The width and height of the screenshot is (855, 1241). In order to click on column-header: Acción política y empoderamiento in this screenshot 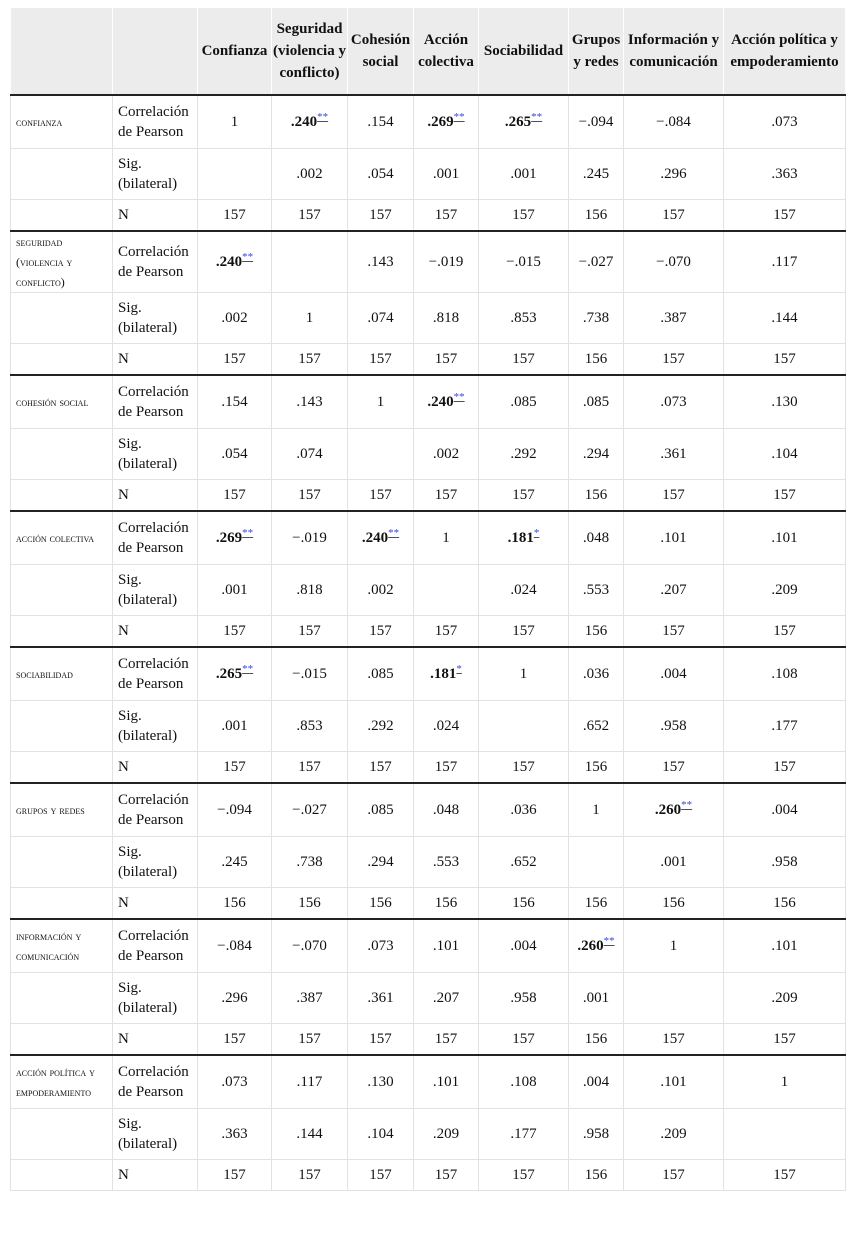, I will do `click(784, 52)`.